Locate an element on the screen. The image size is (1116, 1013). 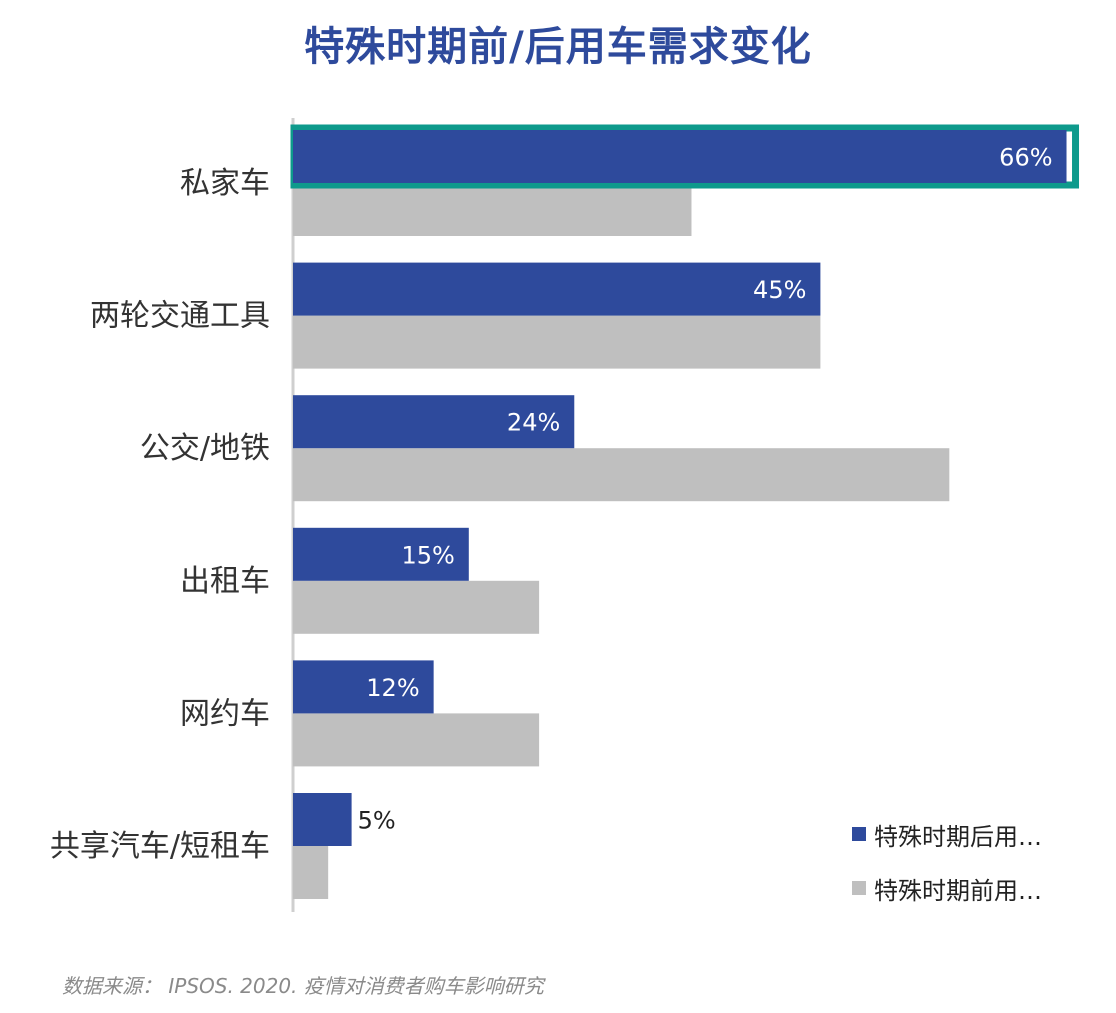
chart-title: 特殊时期前/后用车需求变化 is located at coordinates (558, 47).